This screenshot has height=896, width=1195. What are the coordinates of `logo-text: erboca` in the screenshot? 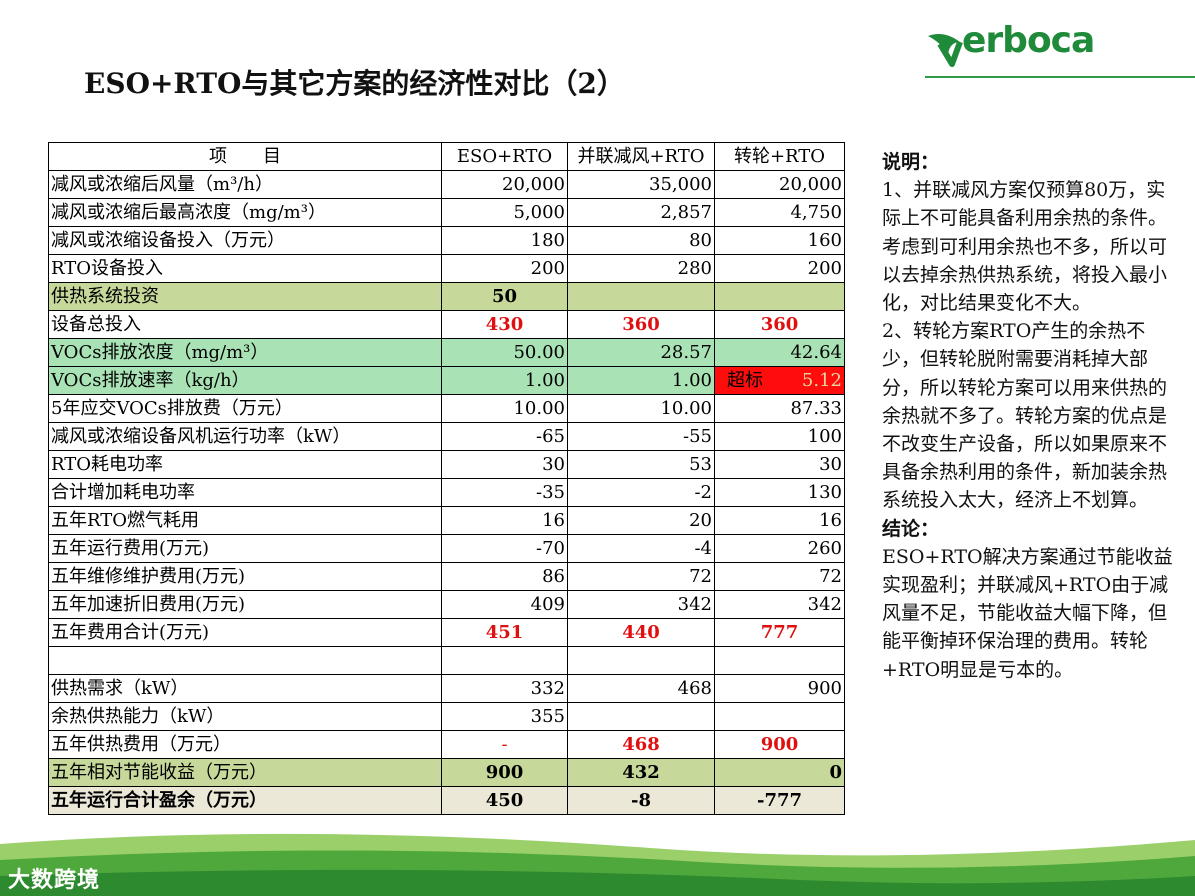 It's located at (1028, 40).